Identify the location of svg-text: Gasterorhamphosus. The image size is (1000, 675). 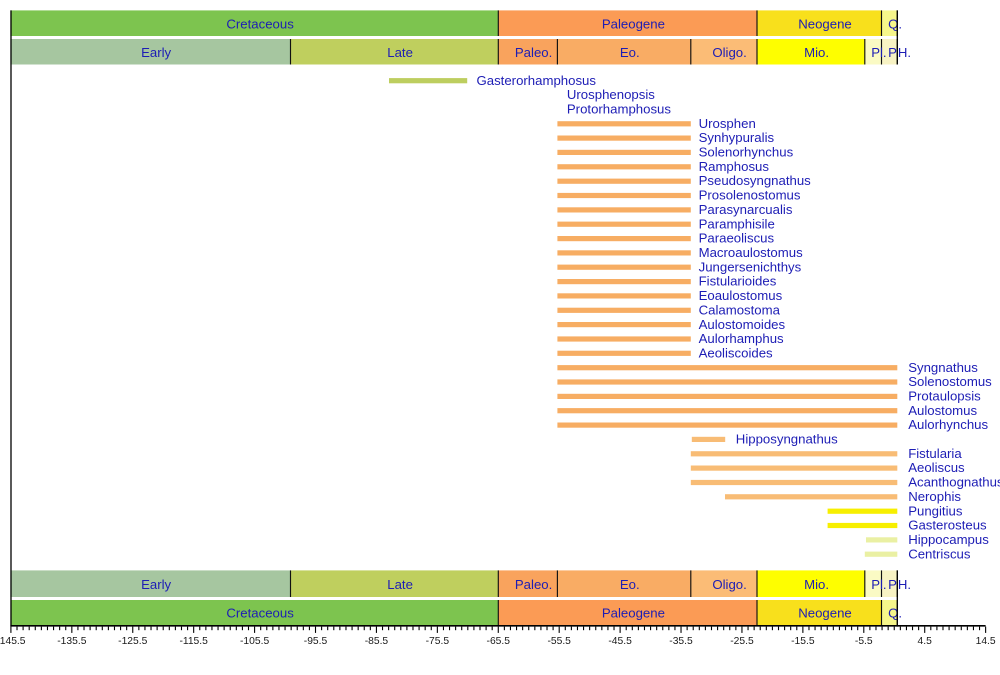
(537, 80).